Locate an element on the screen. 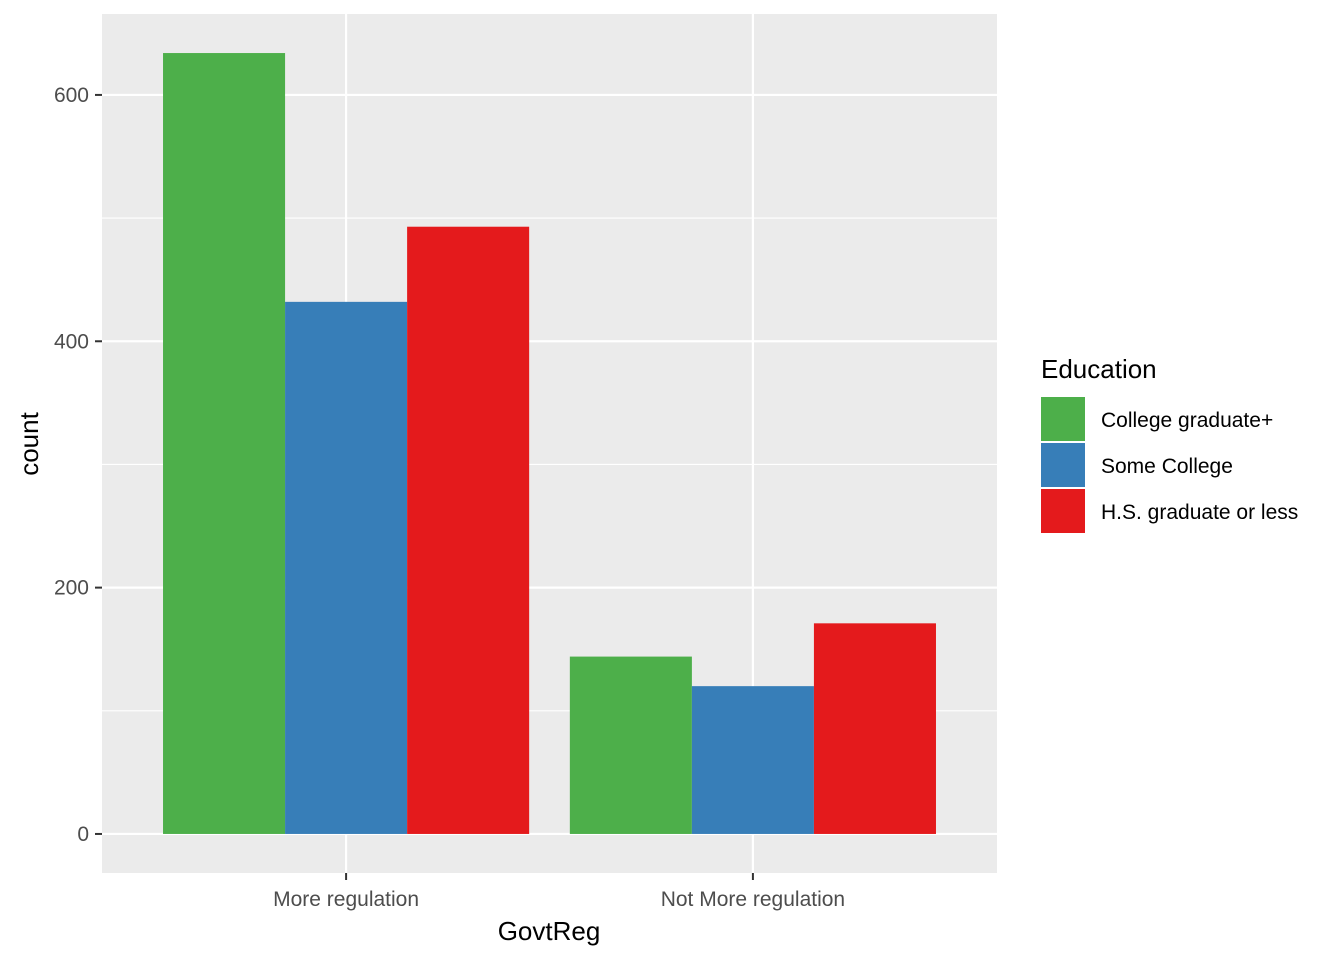 This screenshot has height=960, width=1344. x-tick-label: More regulation is located at coordinates (346, 899).